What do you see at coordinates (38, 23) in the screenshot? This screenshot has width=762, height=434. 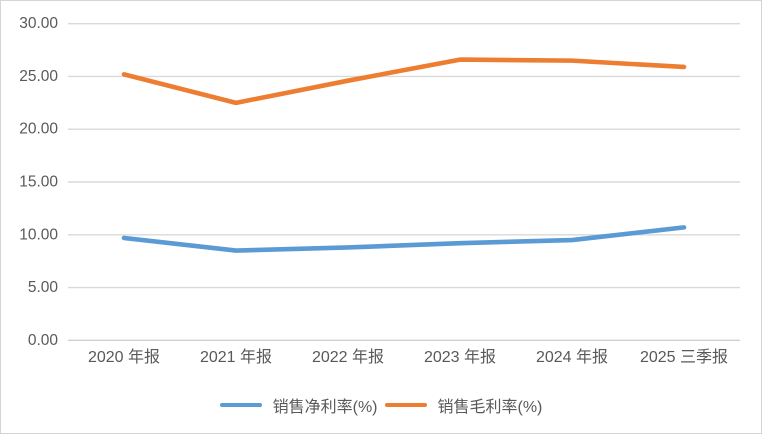 I see `y-axis-tick-label: 30.00` at bounding box center [38, 23].